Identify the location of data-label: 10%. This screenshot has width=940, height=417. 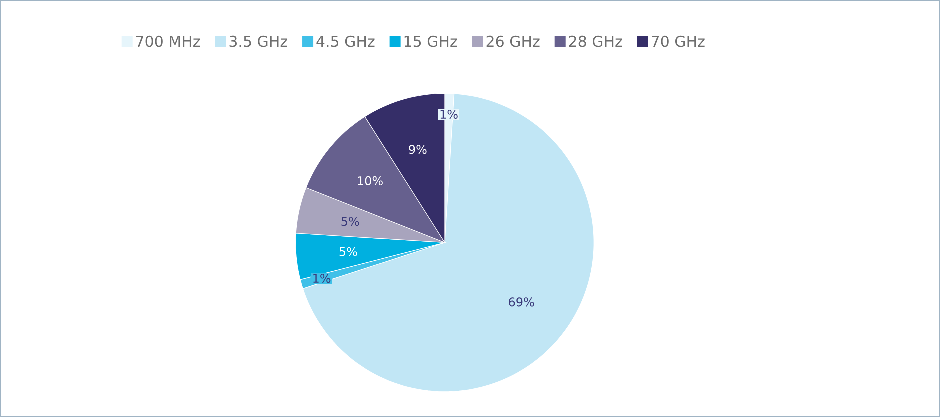
(370, 181).